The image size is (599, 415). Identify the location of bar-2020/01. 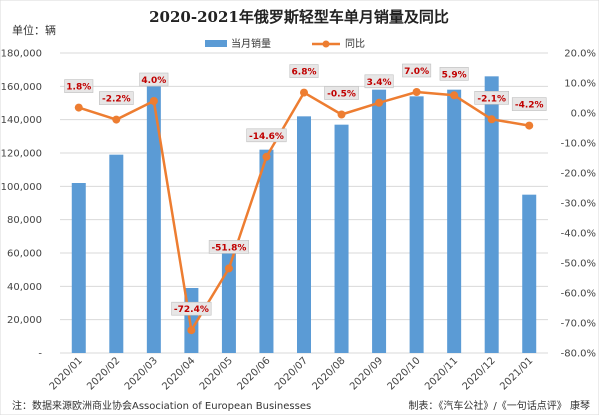
(78, 268).